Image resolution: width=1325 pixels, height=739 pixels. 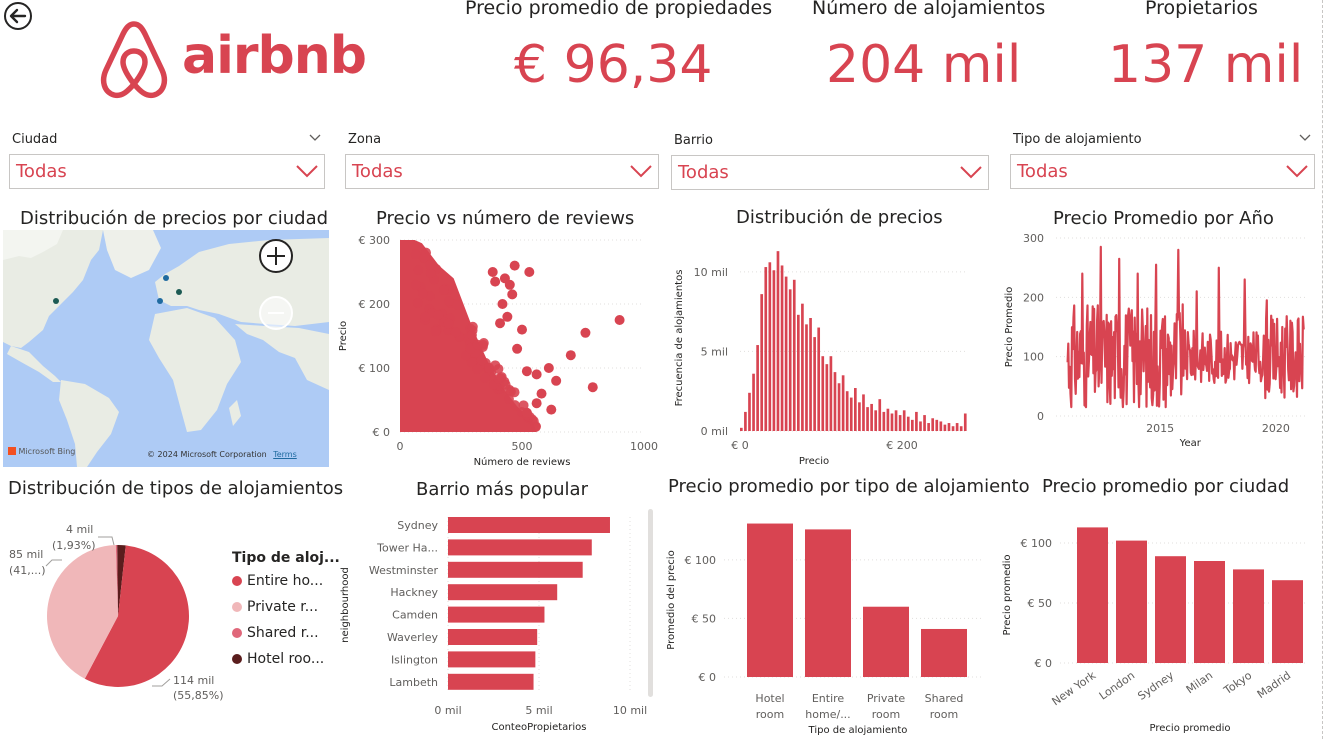 What do you see at coordinates (413, 682) in the screenshot?
I see `y-tick-label: Lambeth` at bounding box center [413, 682].